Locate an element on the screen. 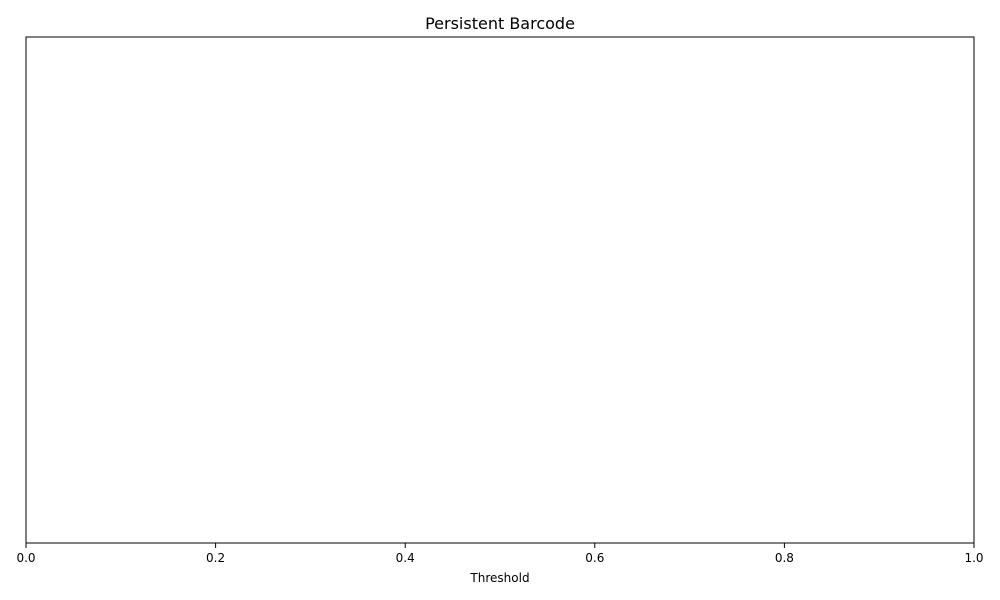  x-tick-label: 0.6 is located at coordinates (594, 558).